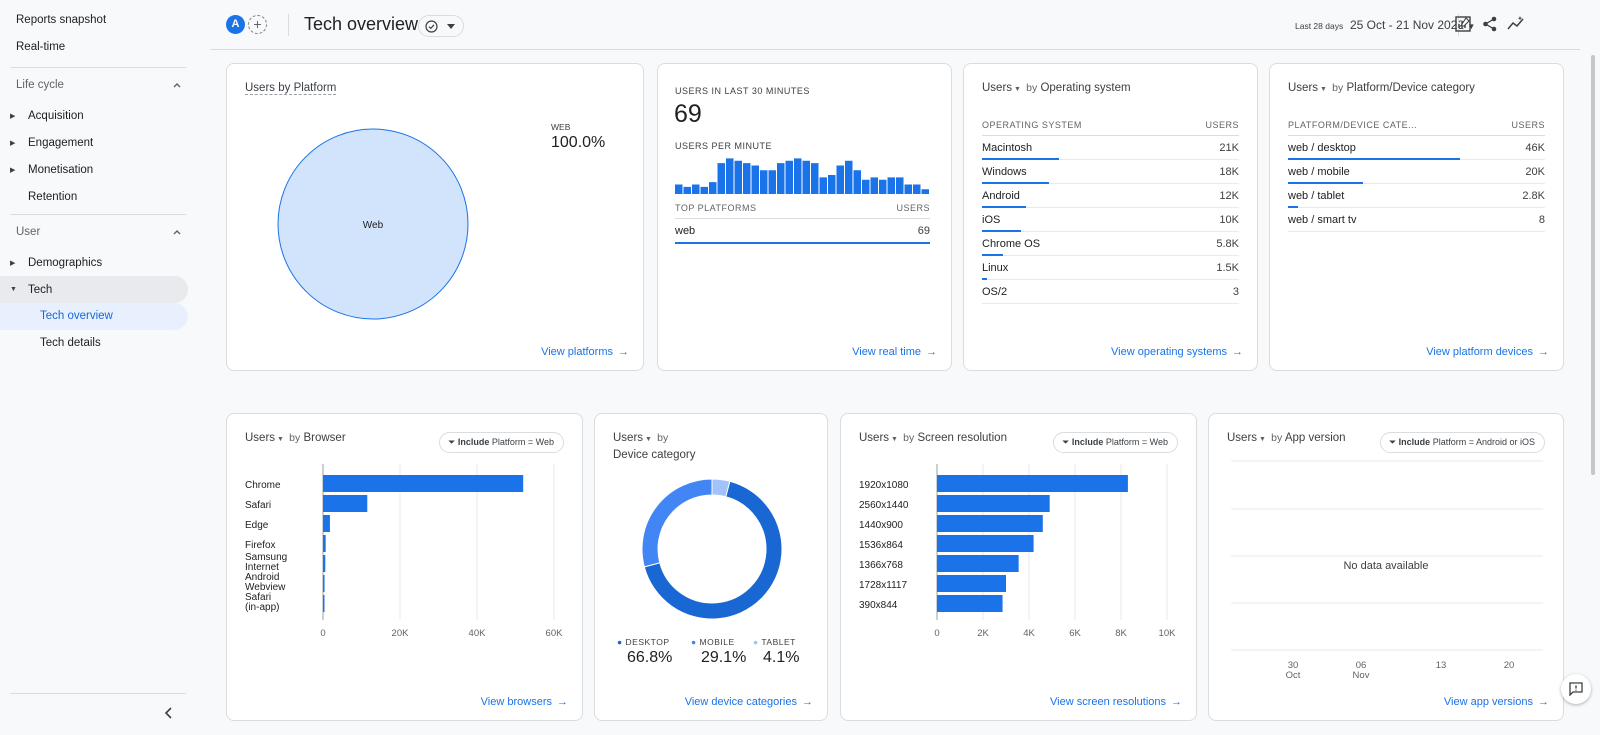 The image size is (1600, 735). I want to click on table-row: Chrome OS 5.8K, so click(1110, 244).